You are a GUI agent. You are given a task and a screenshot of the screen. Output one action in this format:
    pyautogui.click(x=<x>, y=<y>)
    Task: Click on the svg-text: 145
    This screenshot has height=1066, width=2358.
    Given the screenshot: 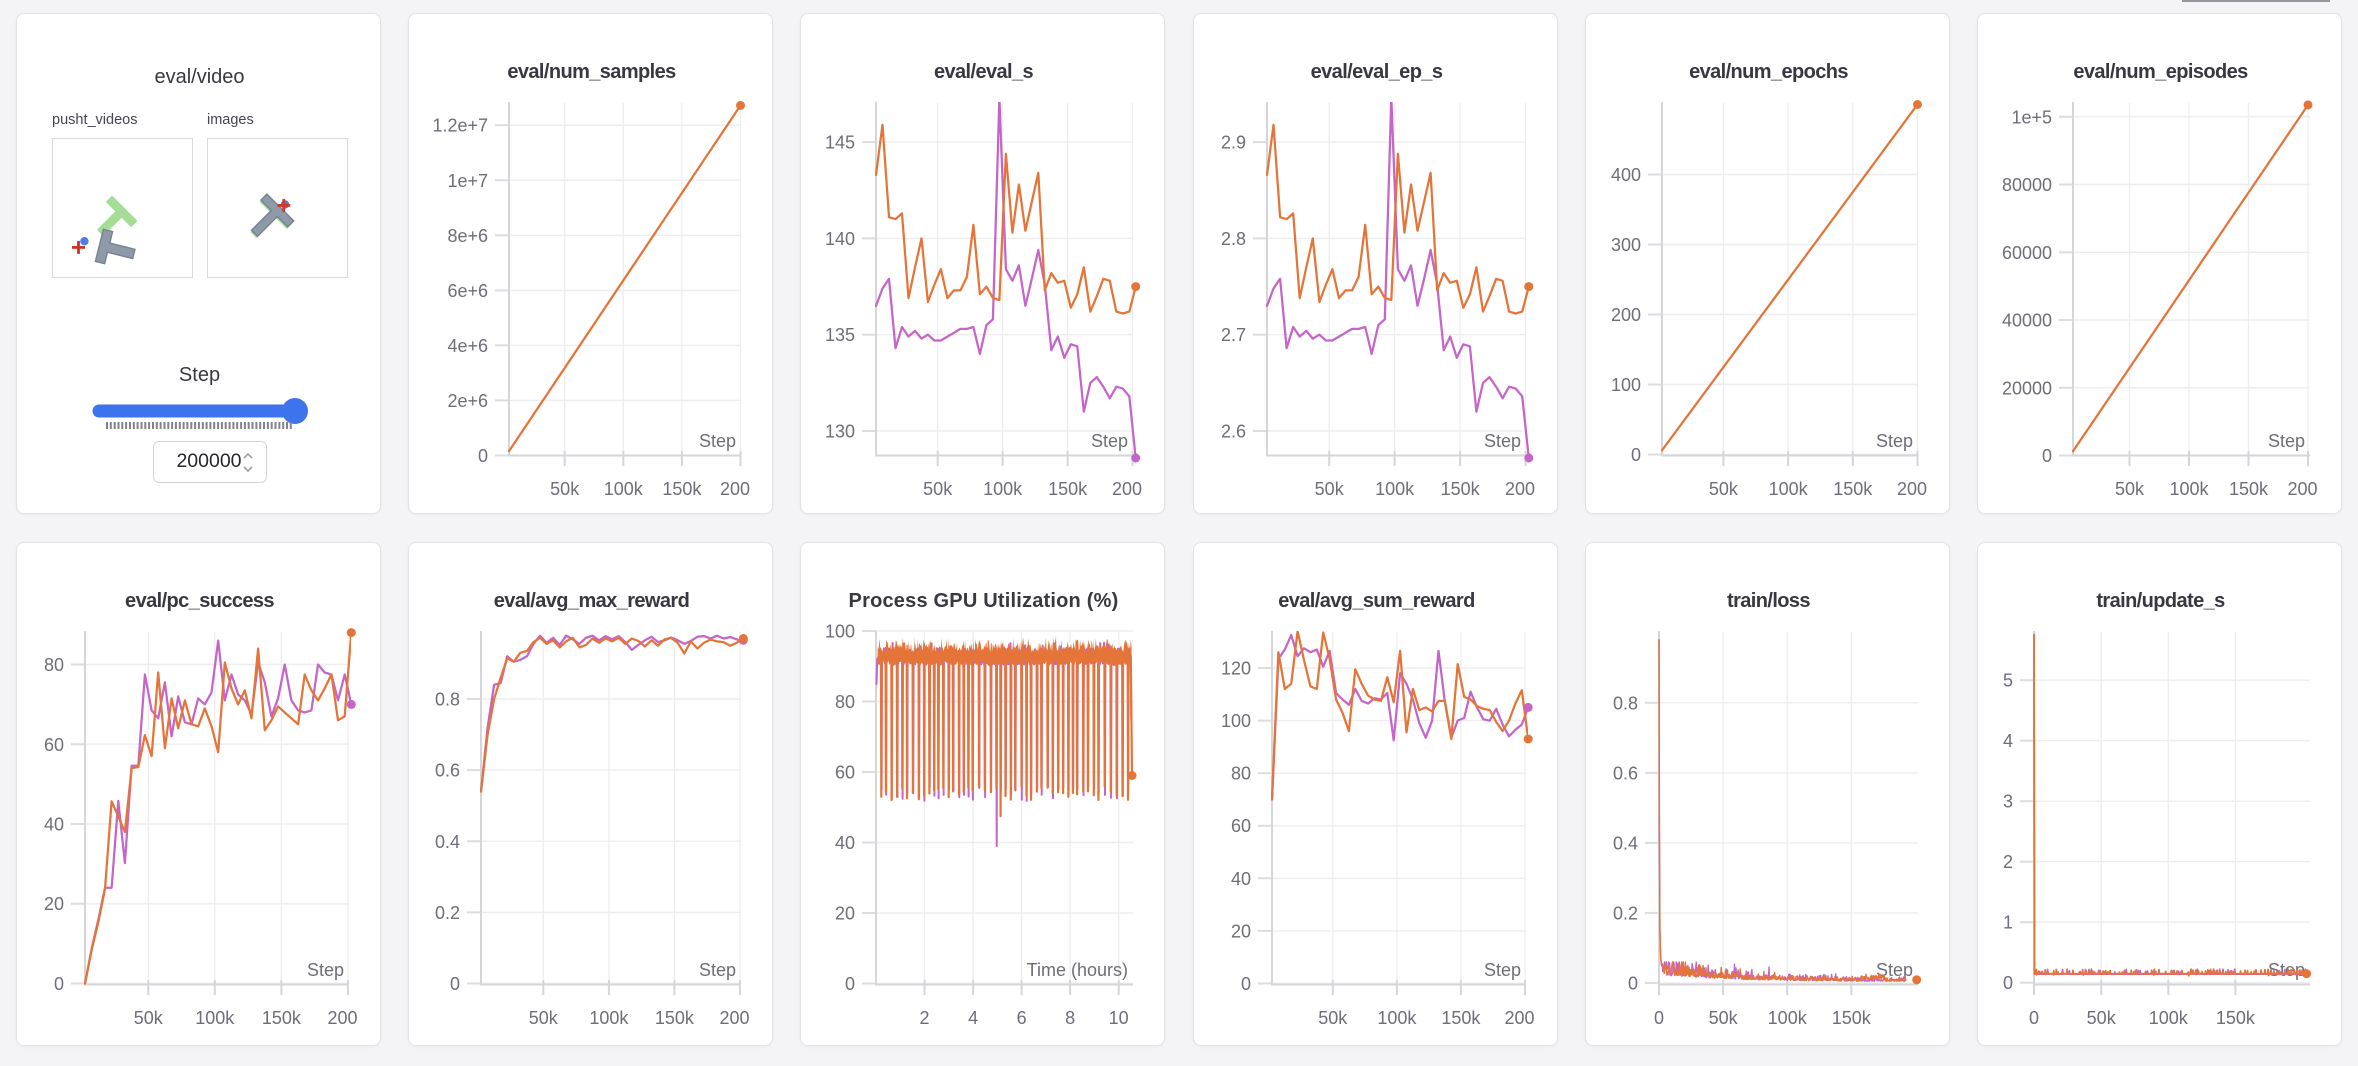 What is the action you would take?
    pyautogui.click(x=840, y=143)
    